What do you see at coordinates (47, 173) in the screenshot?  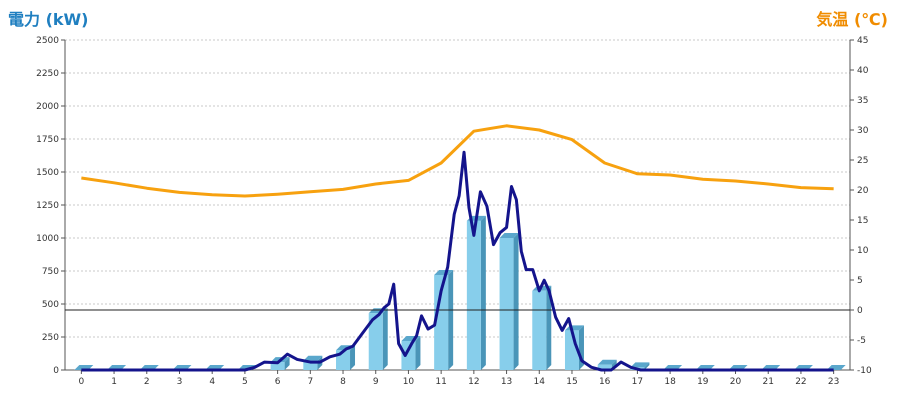 I see `left-tick-label: 1500` at bounding box center [47, 173].